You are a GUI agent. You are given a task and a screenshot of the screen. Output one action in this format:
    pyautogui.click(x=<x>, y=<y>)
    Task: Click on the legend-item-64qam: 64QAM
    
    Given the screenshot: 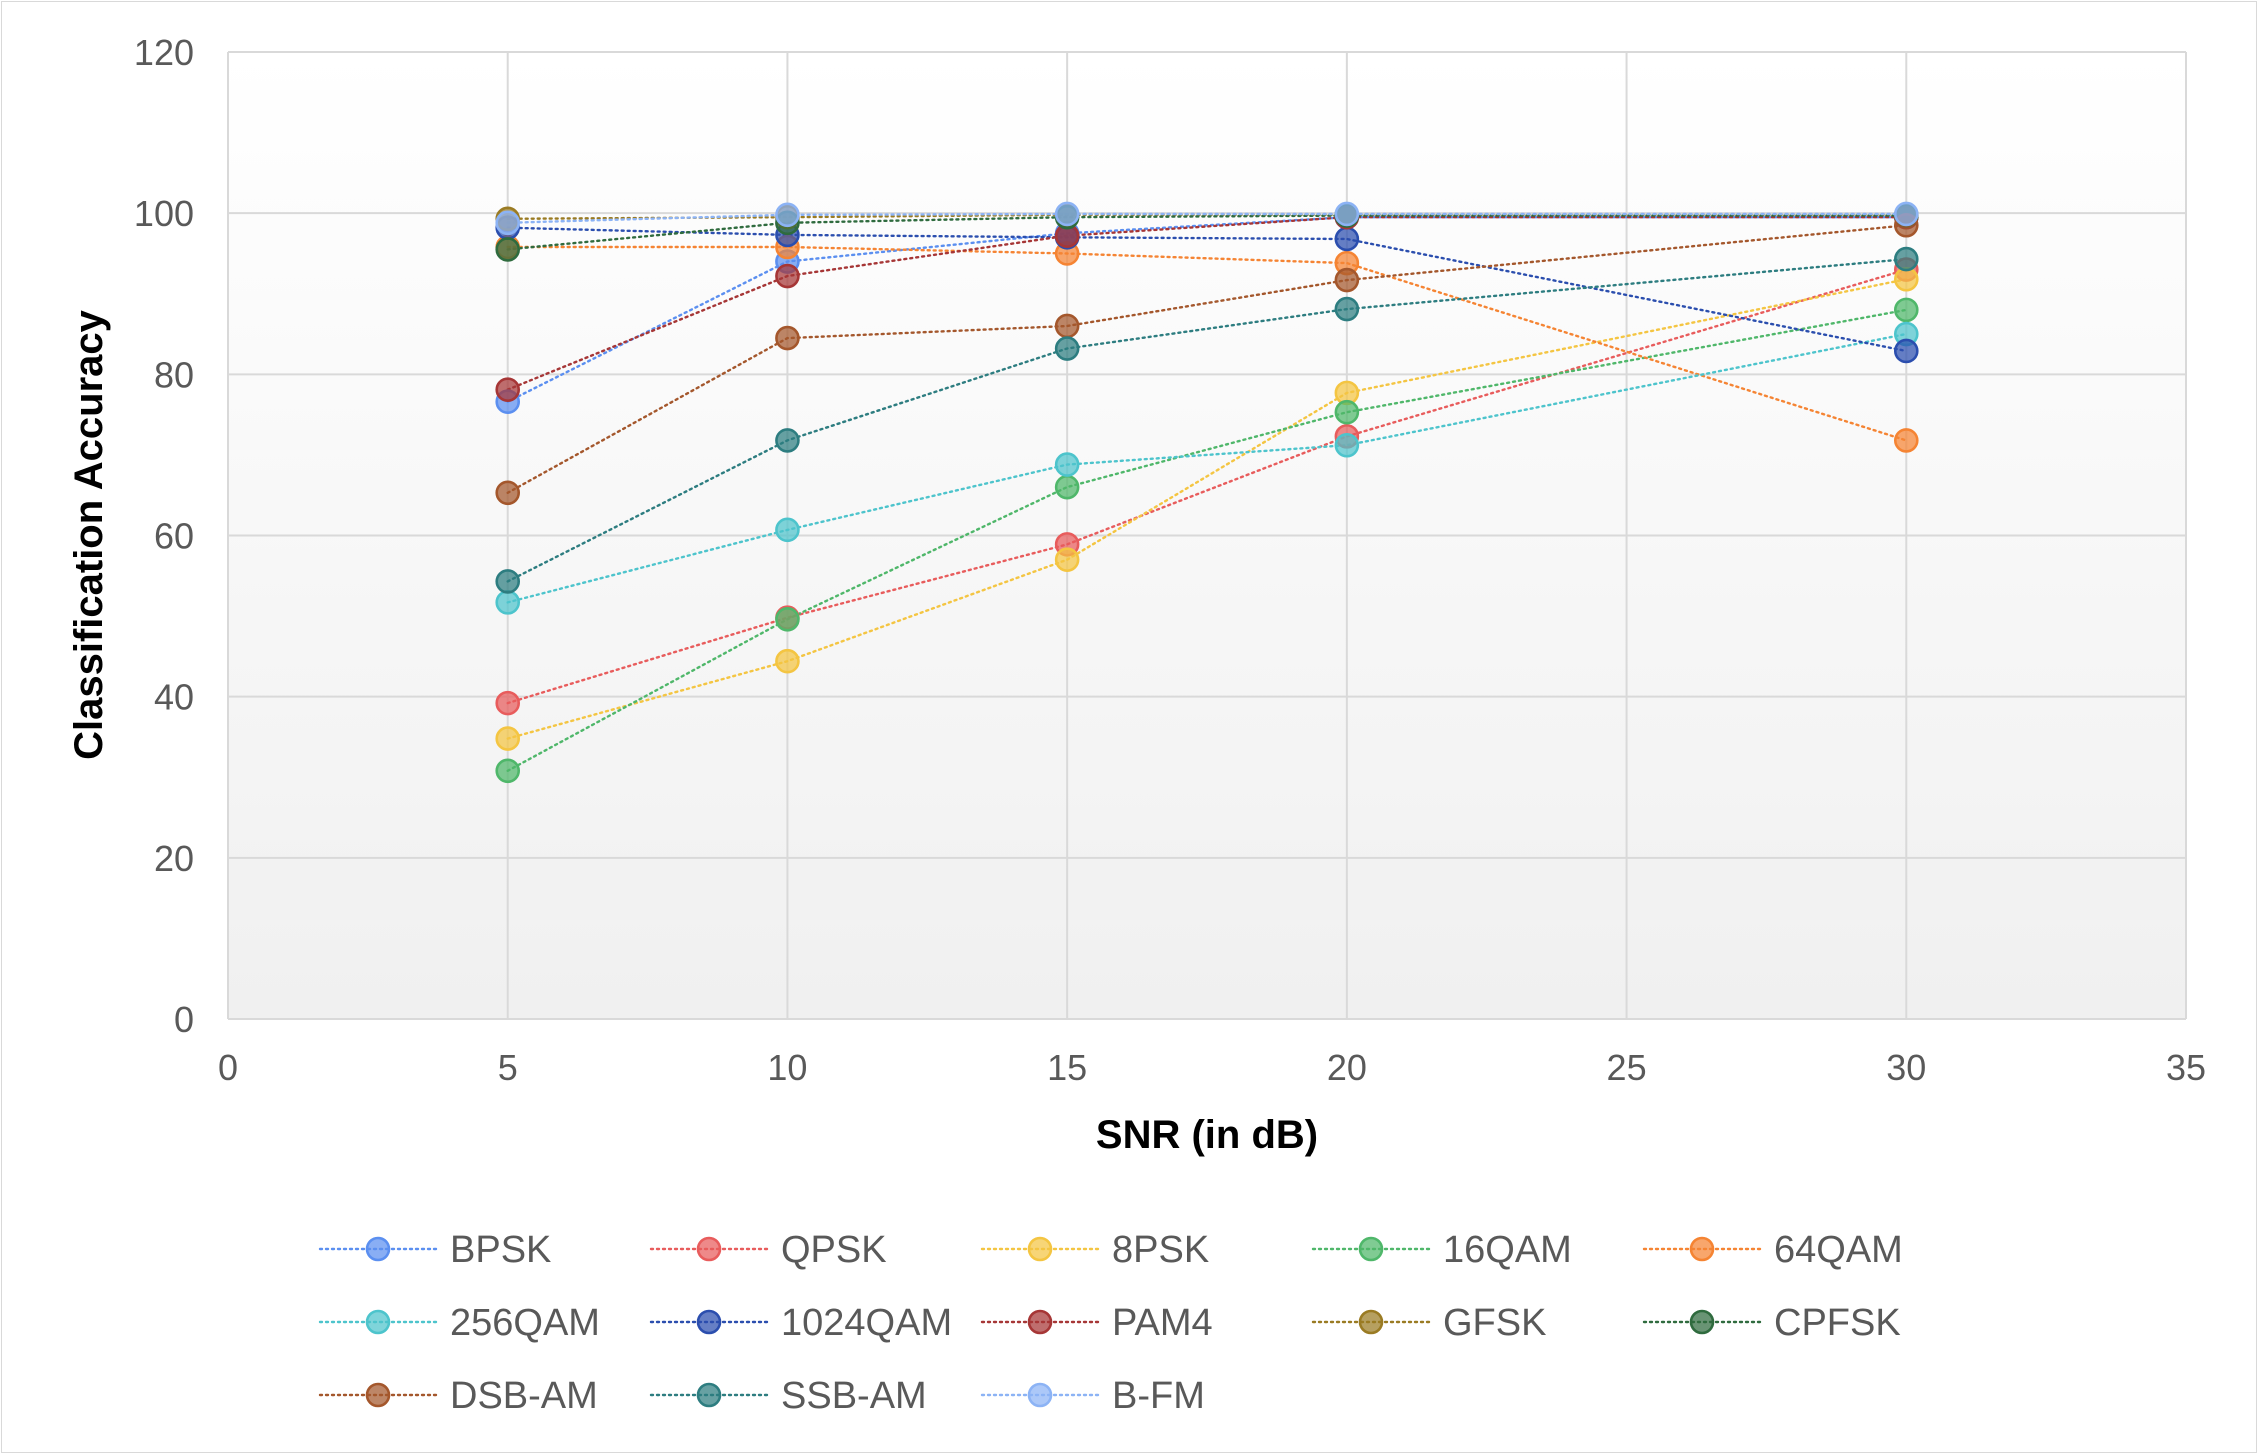 What is the action you would take?
    pyautogui.click(x=1772, y=1250)
    